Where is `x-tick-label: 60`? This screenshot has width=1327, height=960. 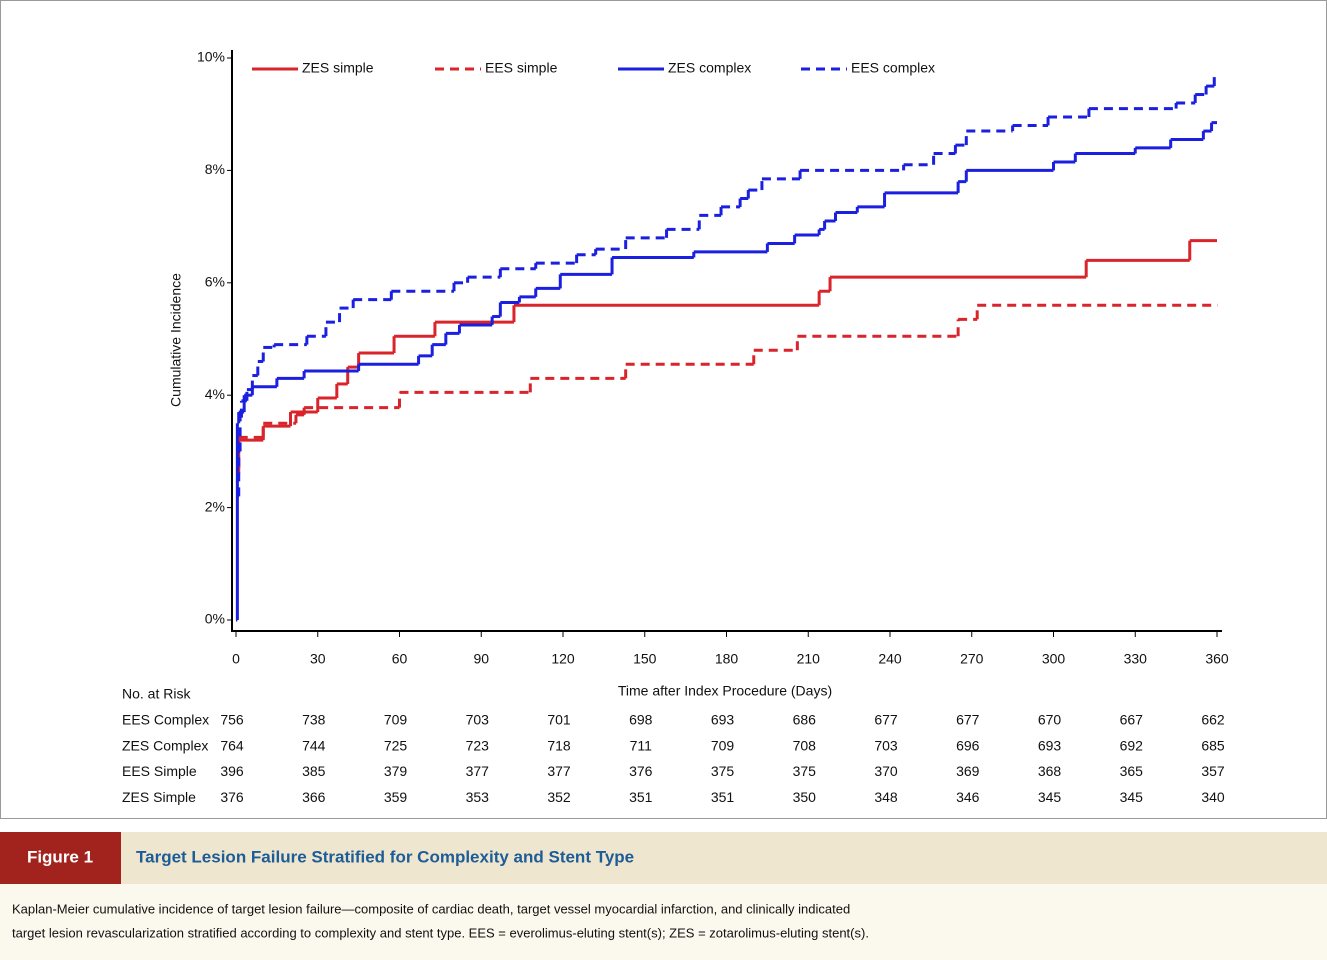
x-tick-label: 60 is located at coordinates (400, 659).